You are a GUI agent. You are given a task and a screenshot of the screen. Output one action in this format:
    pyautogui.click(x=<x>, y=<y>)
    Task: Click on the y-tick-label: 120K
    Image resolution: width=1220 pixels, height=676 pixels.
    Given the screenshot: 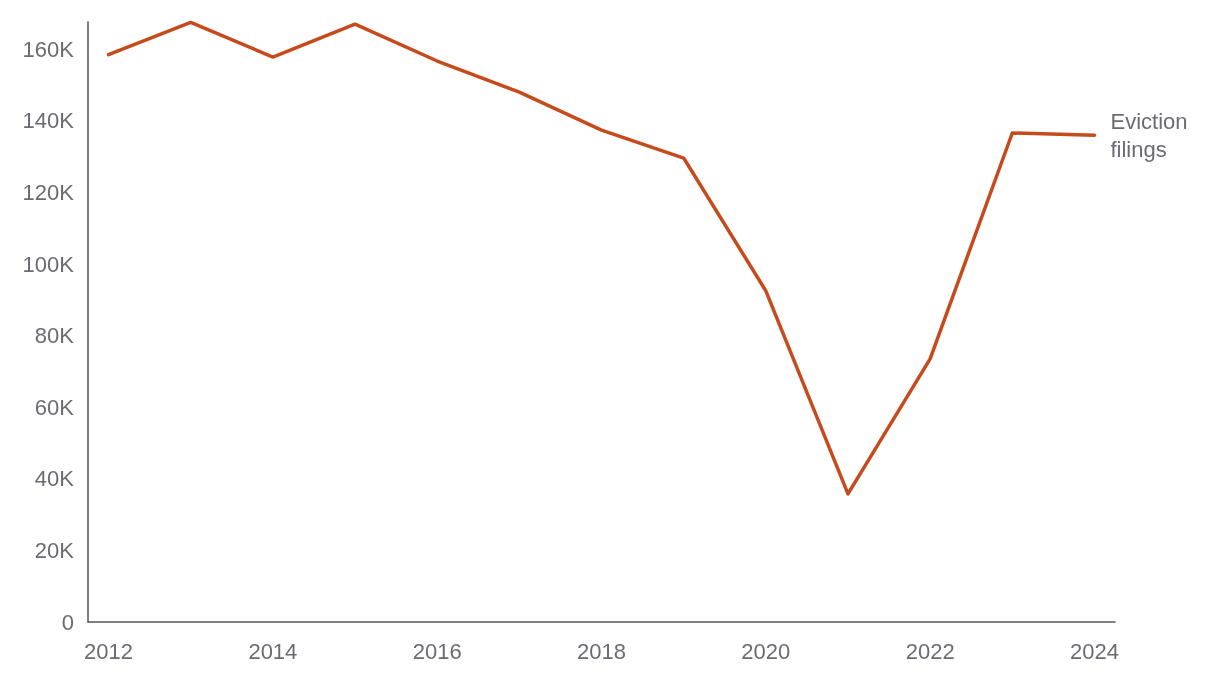 What is the action you would take?
    pyautogui.click(x=48, y=192)
    